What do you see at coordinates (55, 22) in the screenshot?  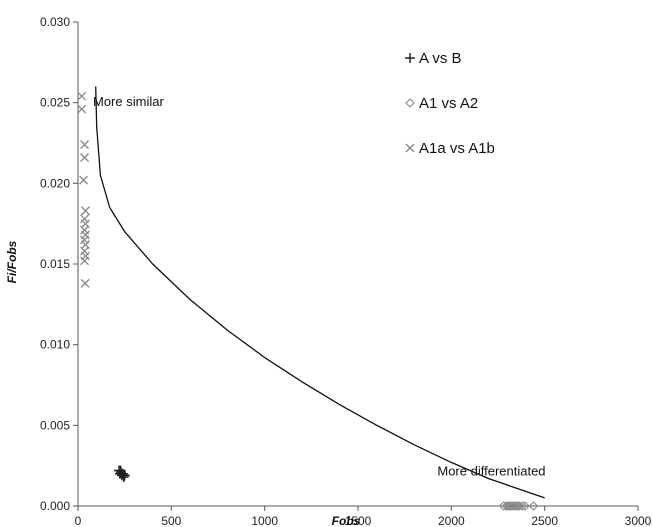 I see `y-tick-label: 0.030` at bounding box center [55, 22].